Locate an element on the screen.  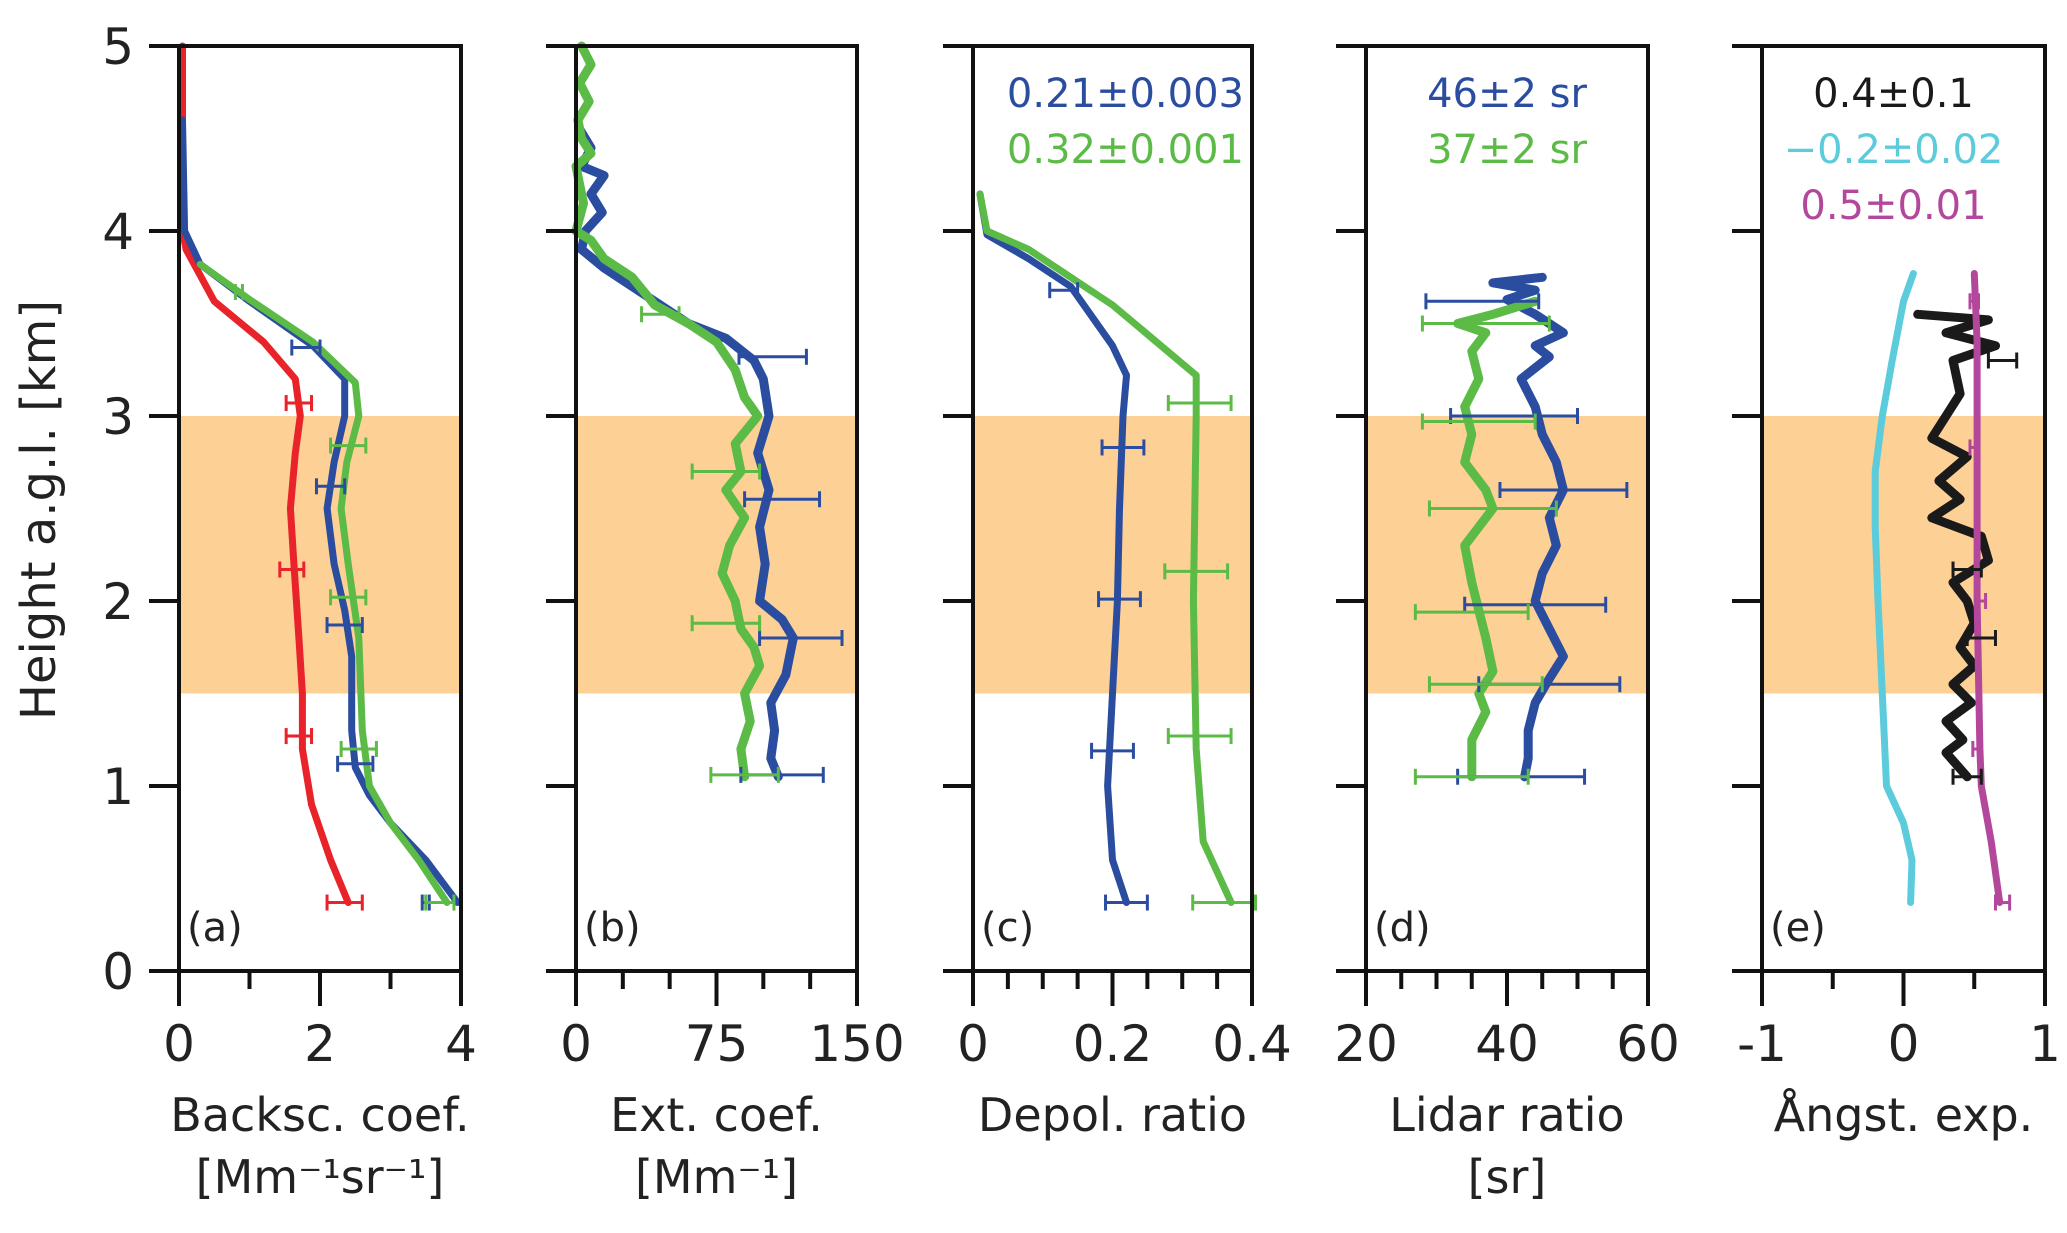
annotation-value: −0.2±0.02 is located at coordinates (1894, 150).